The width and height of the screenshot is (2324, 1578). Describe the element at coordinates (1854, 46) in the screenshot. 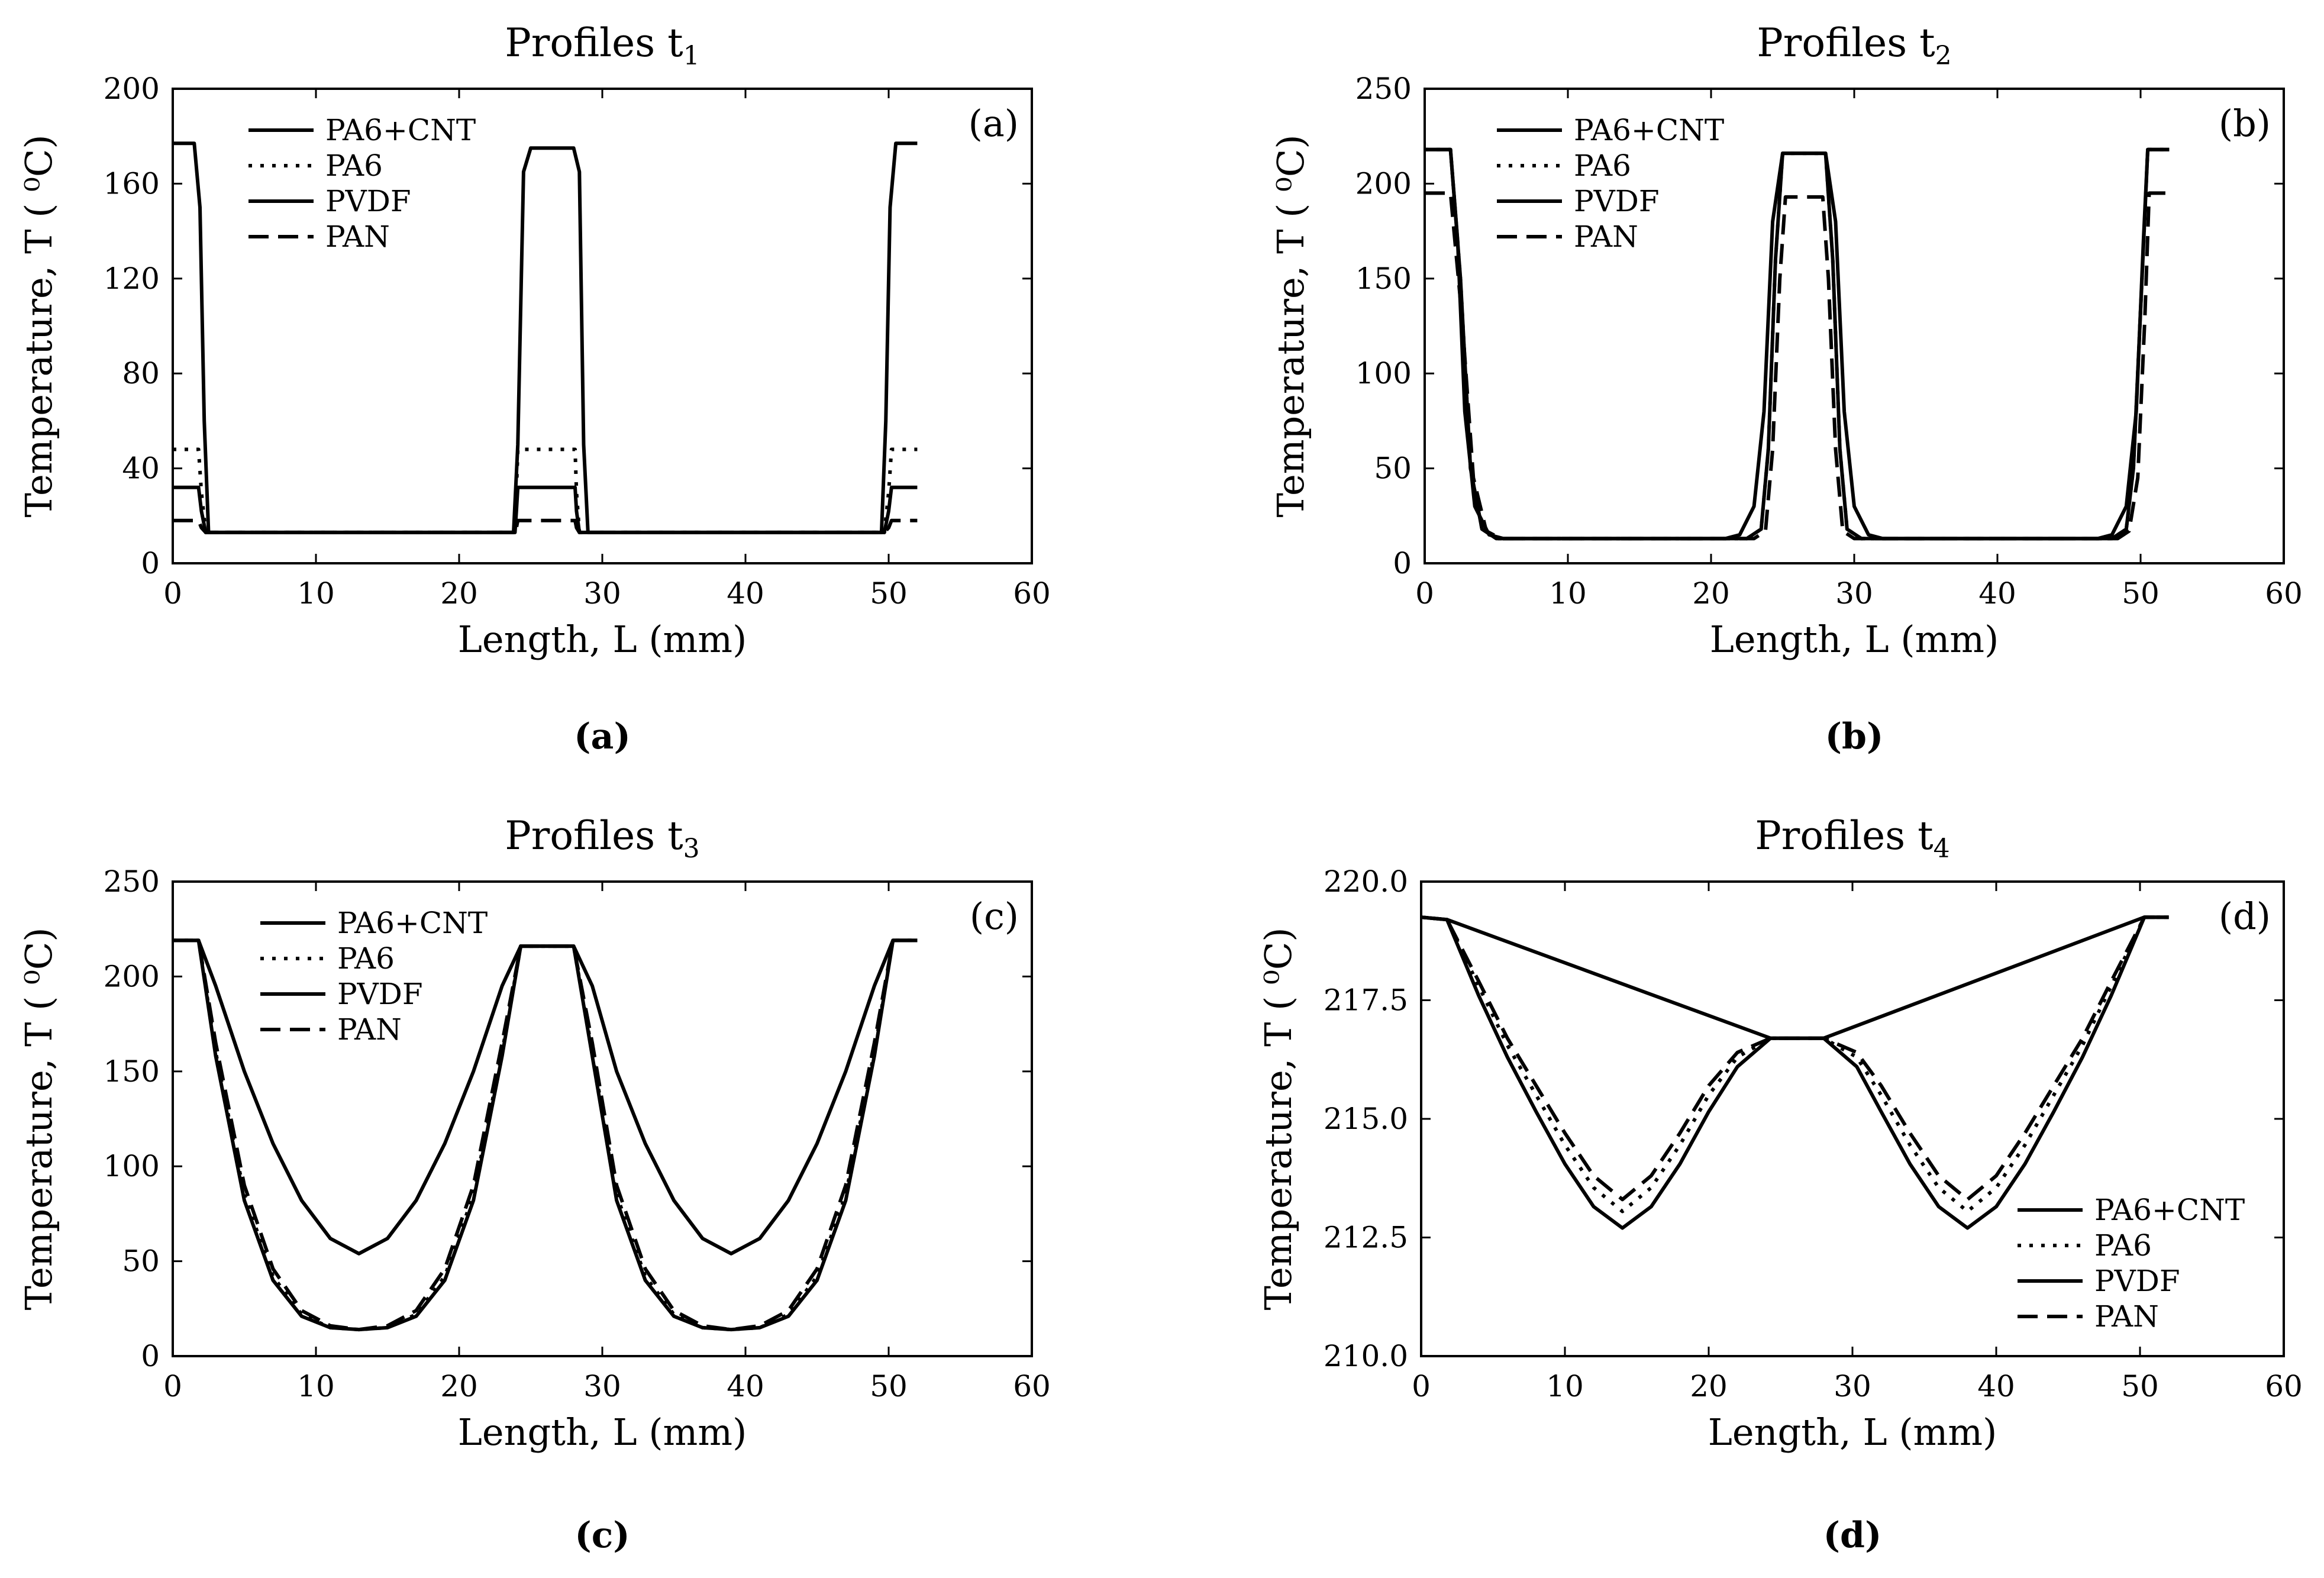

I see `chart-title: Profiles t2` at that location.